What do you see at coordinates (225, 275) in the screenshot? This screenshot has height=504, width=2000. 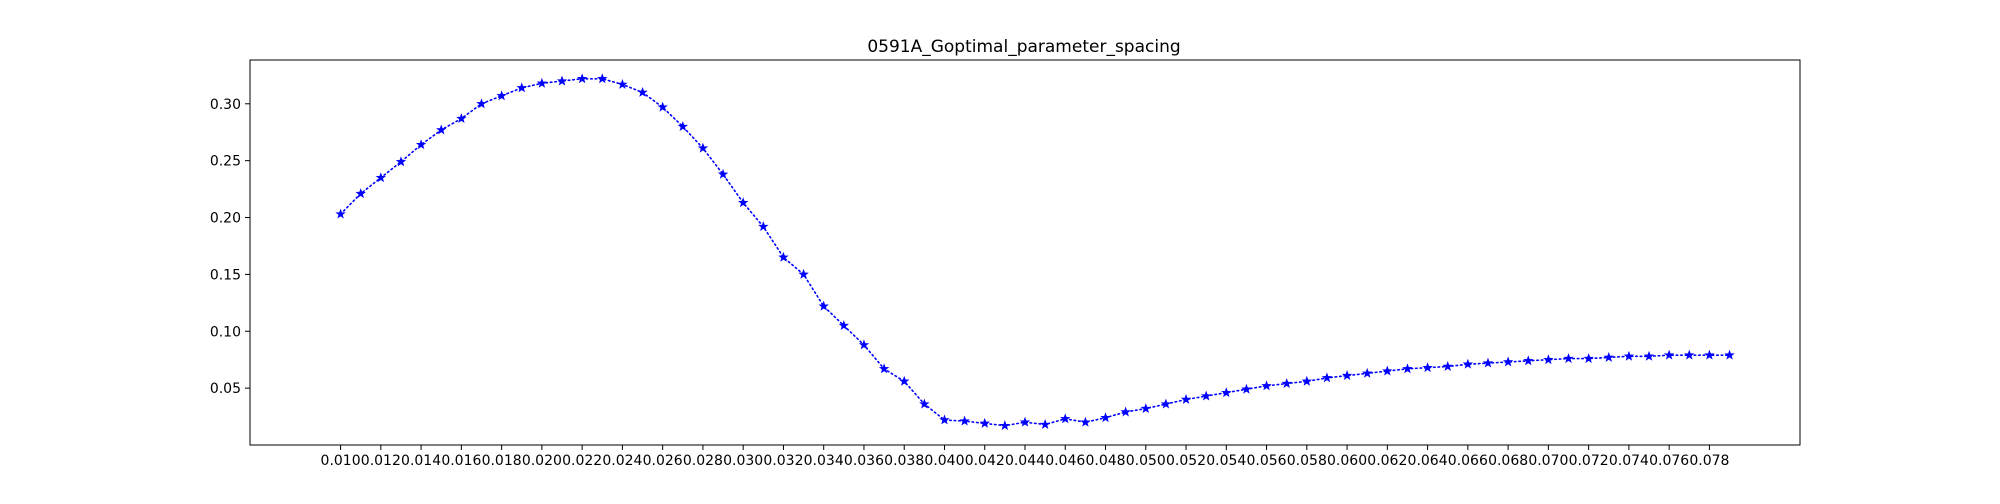 I see `y-tick-label: 0.15` at bounding box center [225, 275].